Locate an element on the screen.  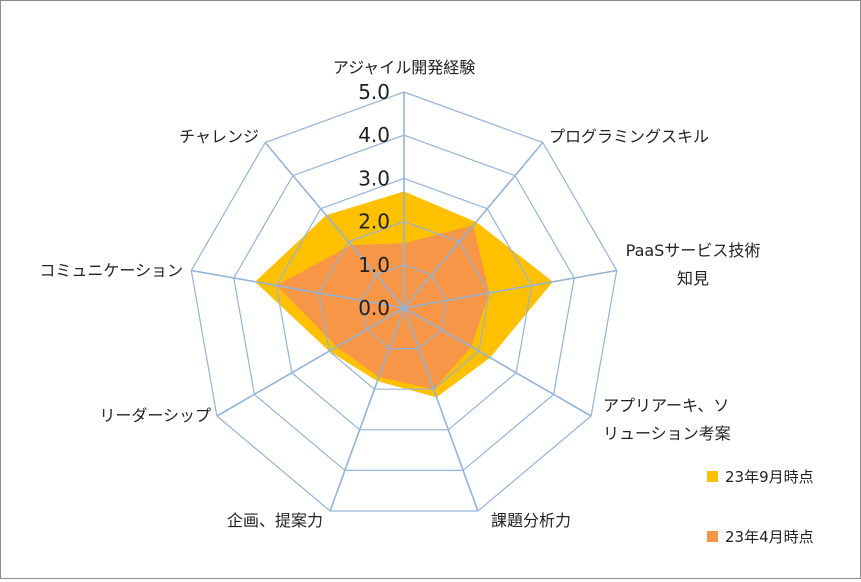
legend: 23年9月時点 23年4月時点 is located at coordinates (760, 507).